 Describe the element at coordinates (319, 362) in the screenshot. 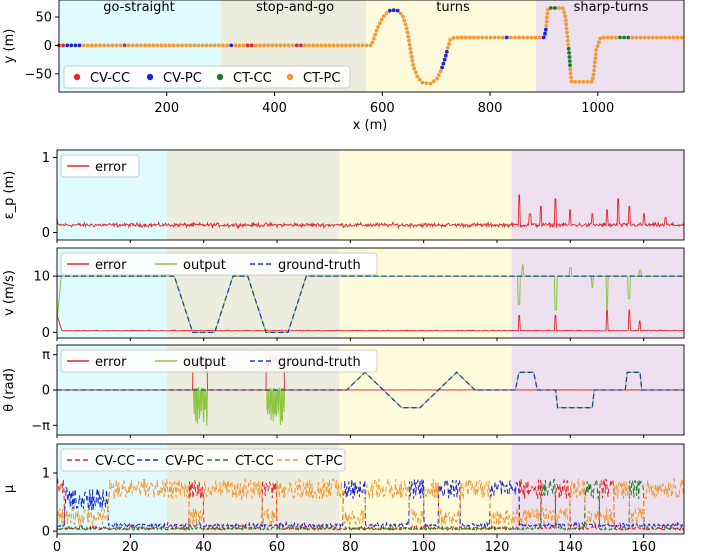

I see `heading-legend-label-ground-truth: ground-truth` at that location.